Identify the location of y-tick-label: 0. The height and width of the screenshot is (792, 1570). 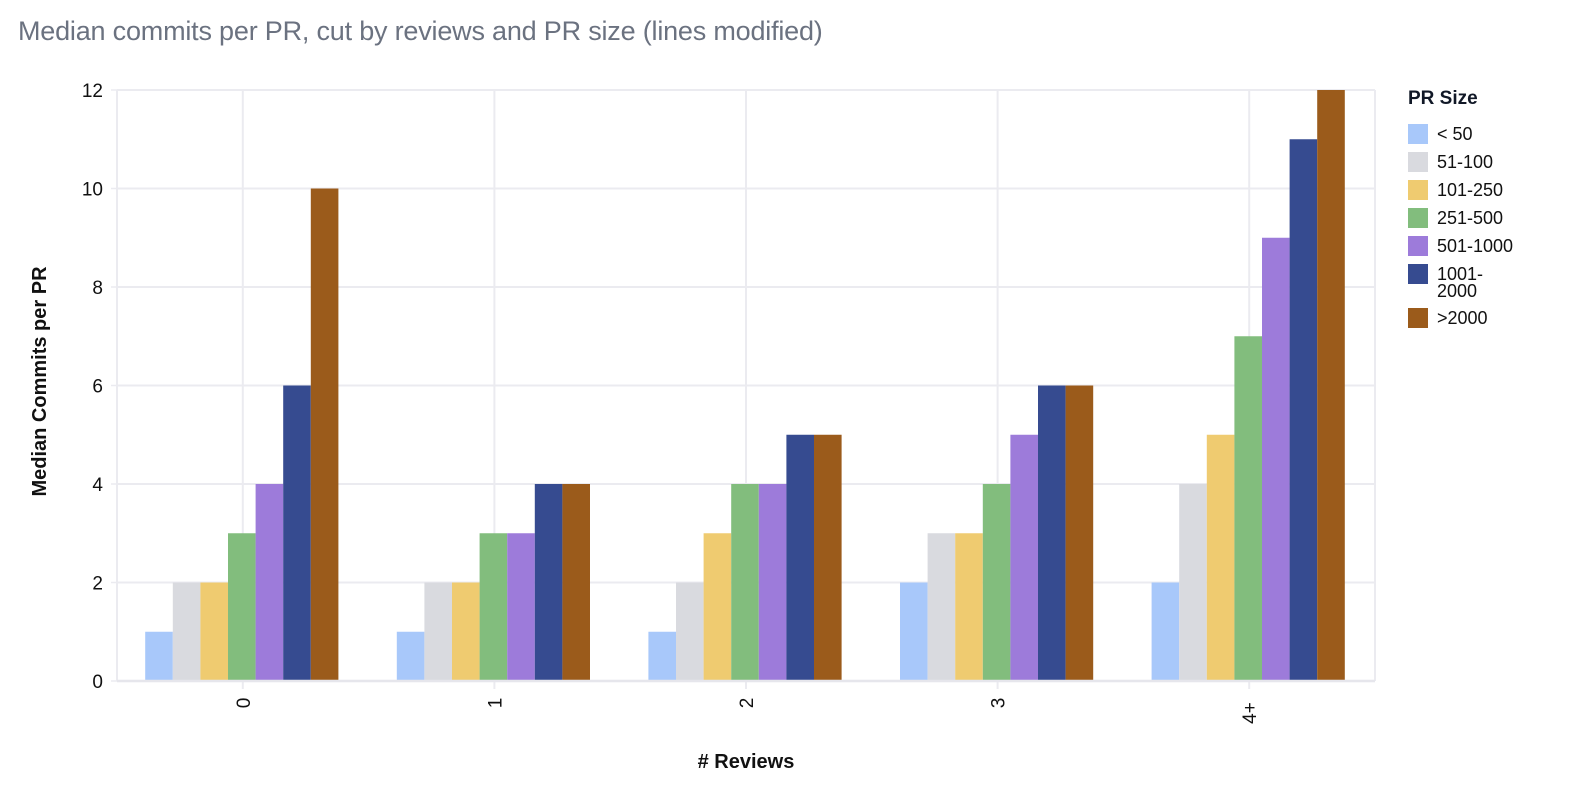
(97, 682).